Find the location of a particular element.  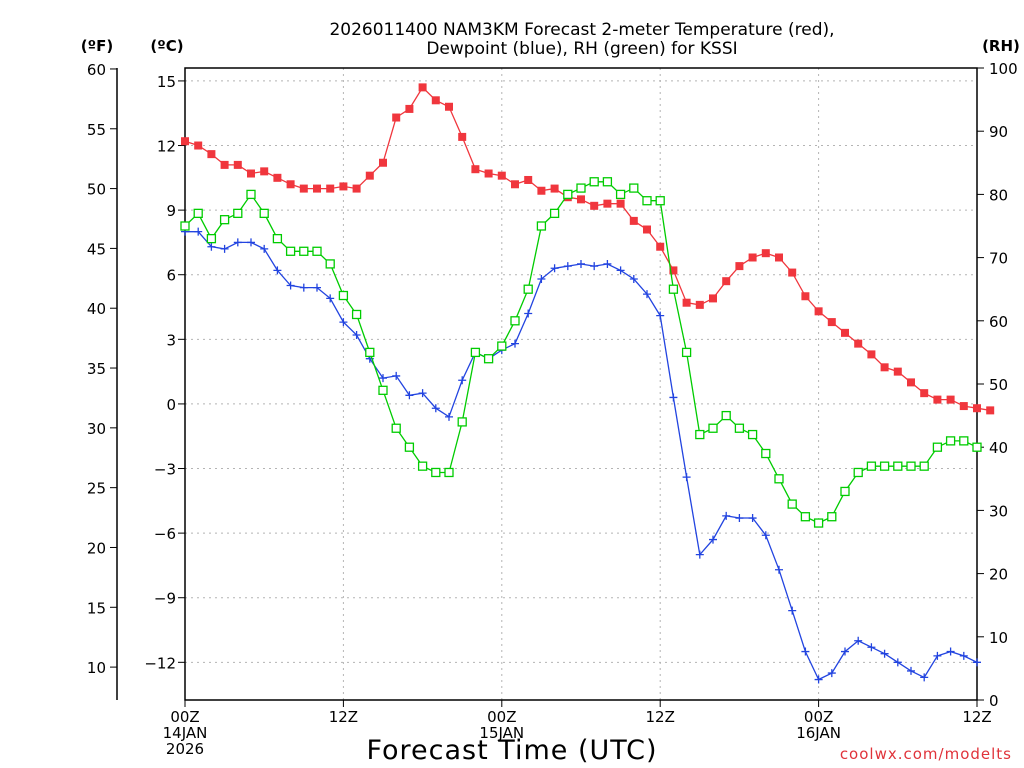

fahrenheit-tick-label: 25 is located at coordinates (96, 489).